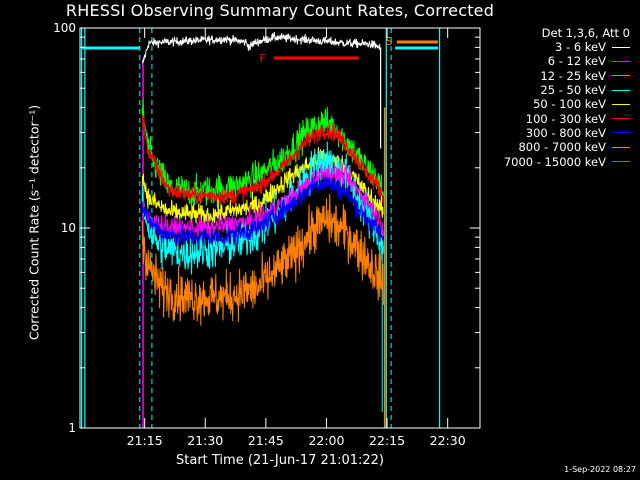 This screenshot has height=480, width=640. What do you see at coordinates (576, 61) in the screenshot?
I see `legend-item-label: 6 - 12 keV` at bounding box center [576, 61].